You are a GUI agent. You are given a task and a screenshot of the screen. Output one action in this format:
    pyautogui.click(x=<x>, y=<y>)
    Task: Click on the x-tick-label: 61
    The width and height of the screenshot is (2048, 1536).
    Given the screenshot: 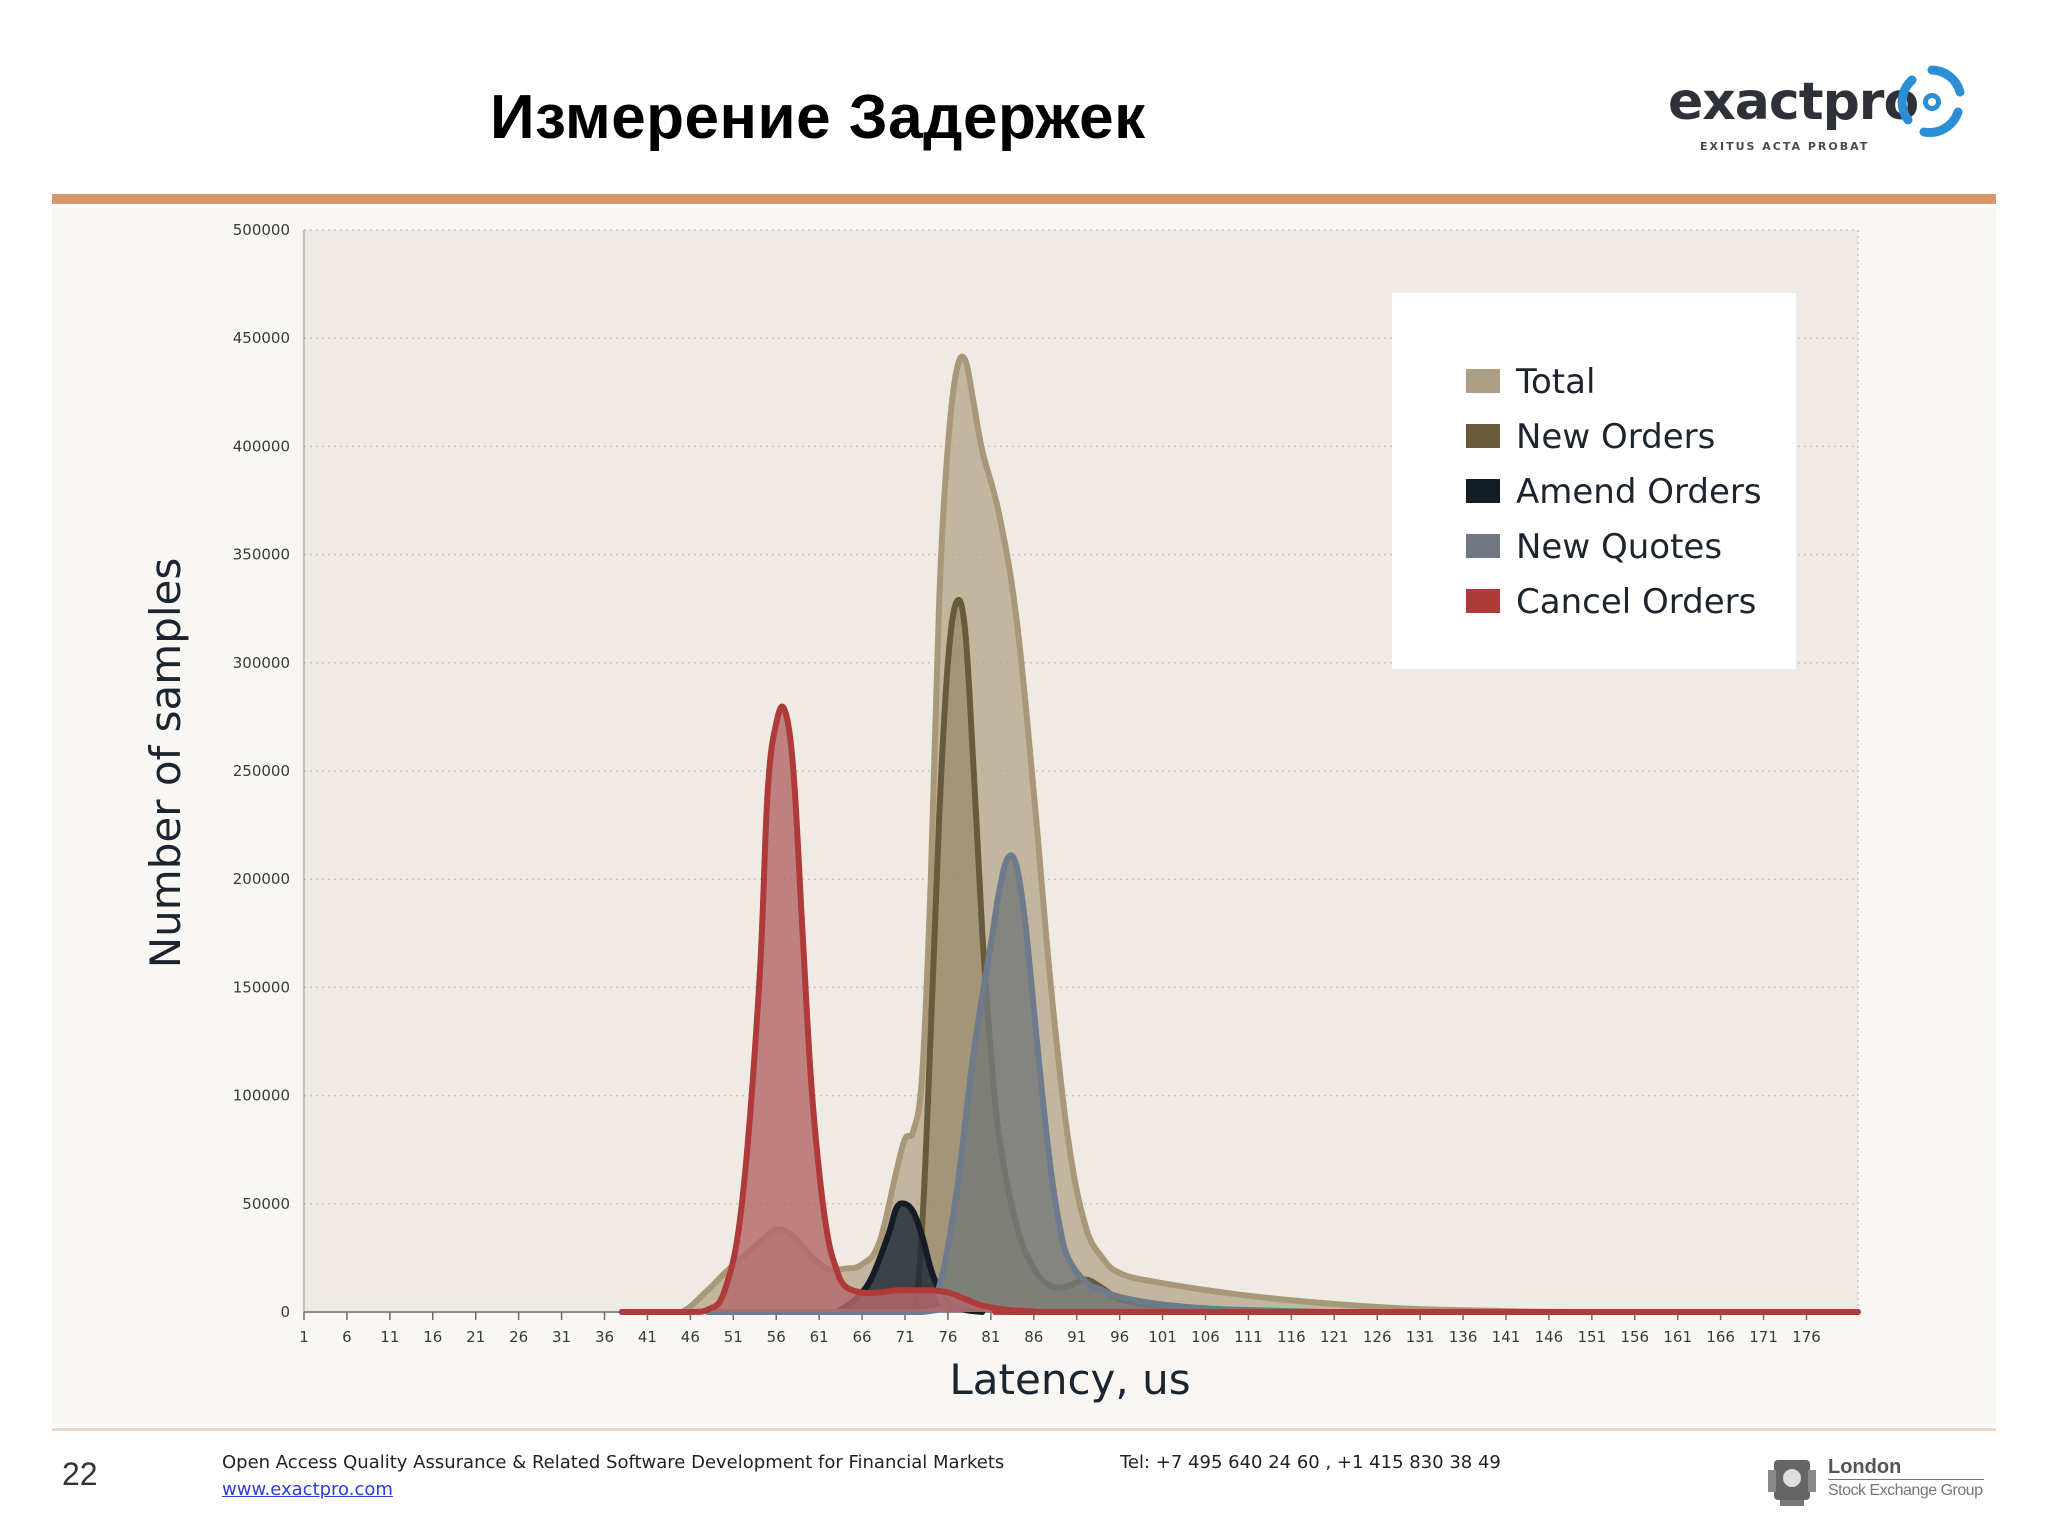 What is the action you would take?
    pyautogui.click(x=819, y=1337)
    